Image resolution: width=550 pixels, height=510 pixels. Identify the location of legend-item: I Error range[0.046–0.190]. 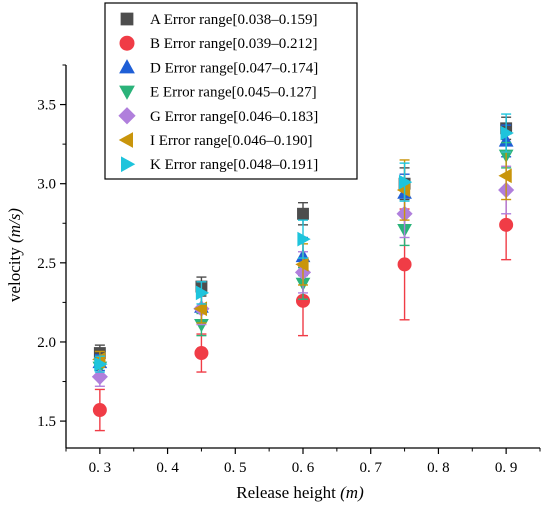
(215, 140).